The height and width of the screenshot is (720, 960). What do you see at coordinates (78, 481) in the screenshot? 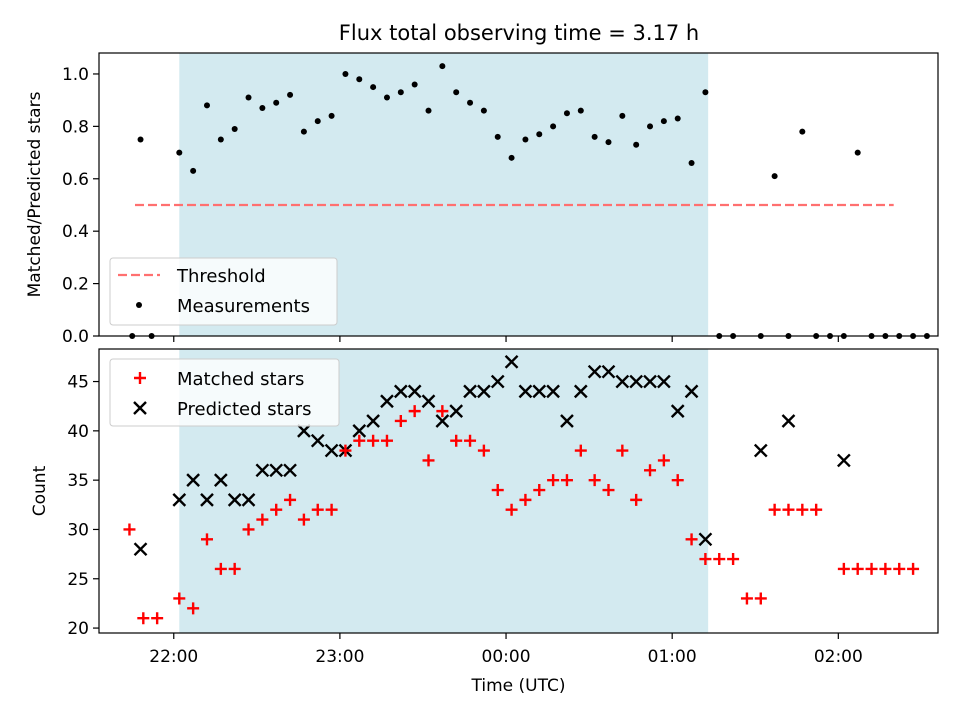
I see `y-tick-label: 35` at bounding box center [78, 481].